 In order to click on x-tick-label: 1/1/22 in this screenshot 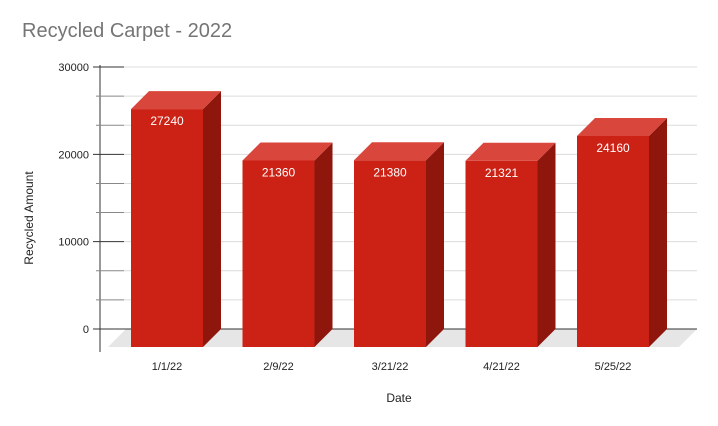, I will do `click(167, 367)`.